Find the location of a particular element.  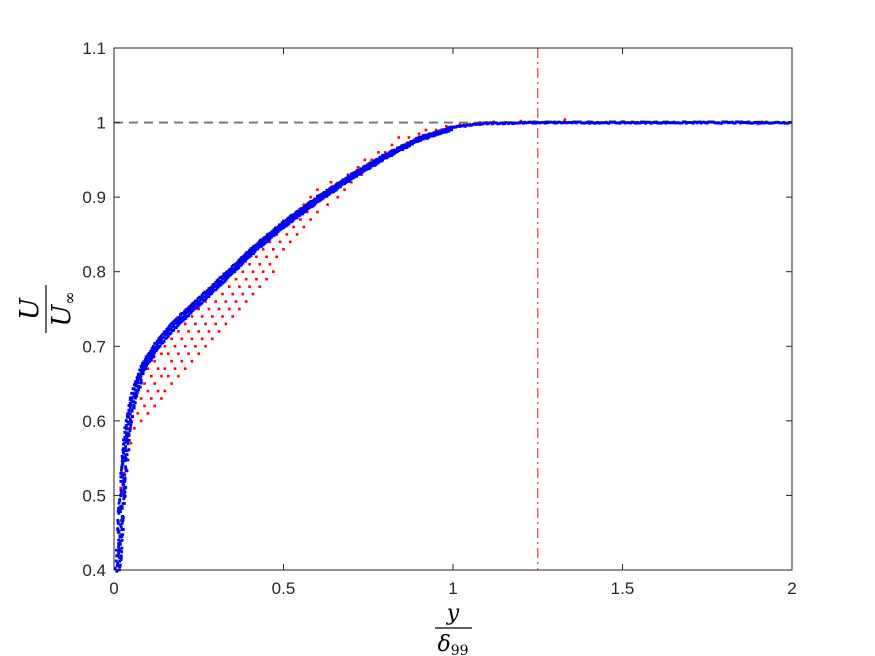

y-axis-label-numerator: U is located at coordinates (30, 308).